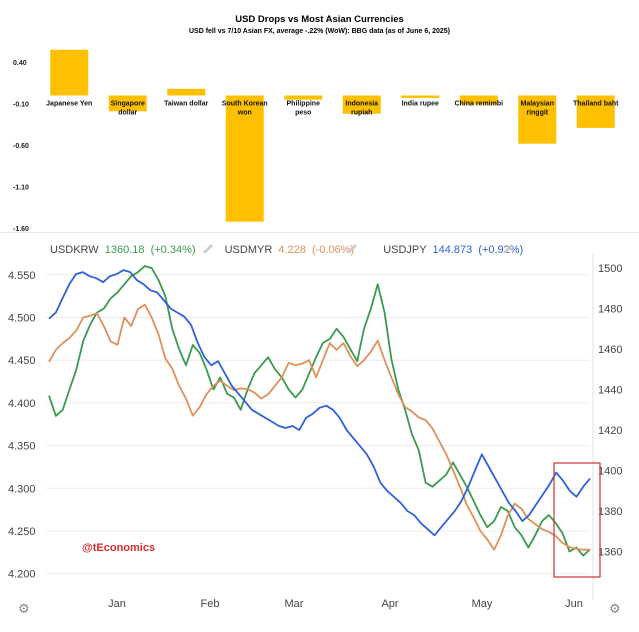  I want to click on legend-usdkrw-change: (+0.34%), so click(173, 250).